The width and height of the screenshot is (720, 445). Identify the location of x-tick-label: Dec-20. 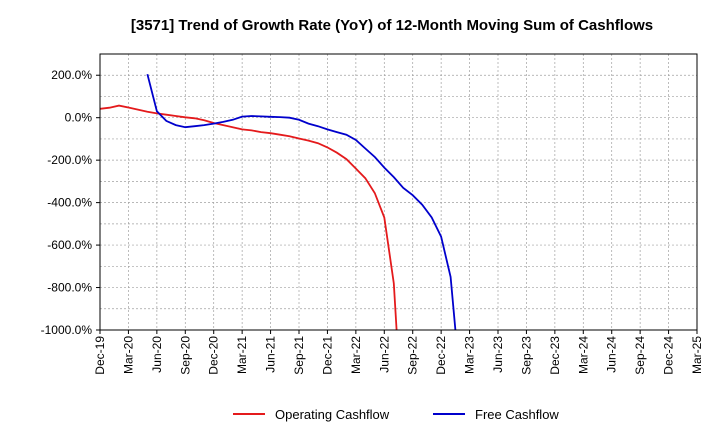
(214, 355).